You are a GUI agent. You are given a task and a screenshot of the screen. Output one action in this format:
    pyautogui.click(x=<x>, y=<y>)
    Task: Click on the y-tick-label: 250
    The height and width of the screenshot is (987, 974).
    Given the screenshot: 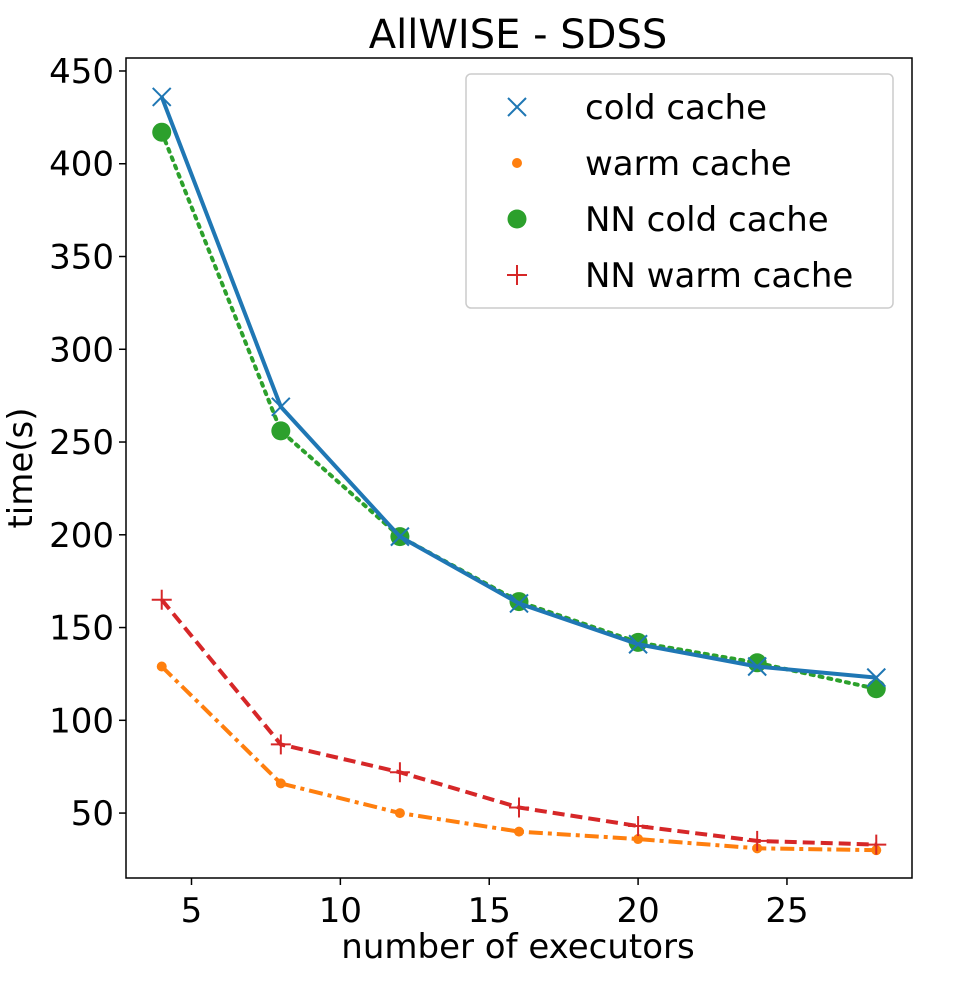 What is the action you would take?
    pyautogui.click(x=81, y=443)
    